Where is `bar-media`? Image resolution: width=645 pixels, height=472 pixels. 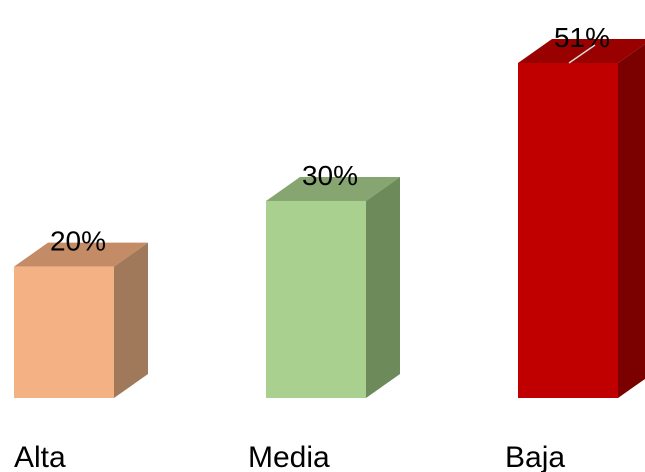
bar-media is located at coordinates (316, 299).